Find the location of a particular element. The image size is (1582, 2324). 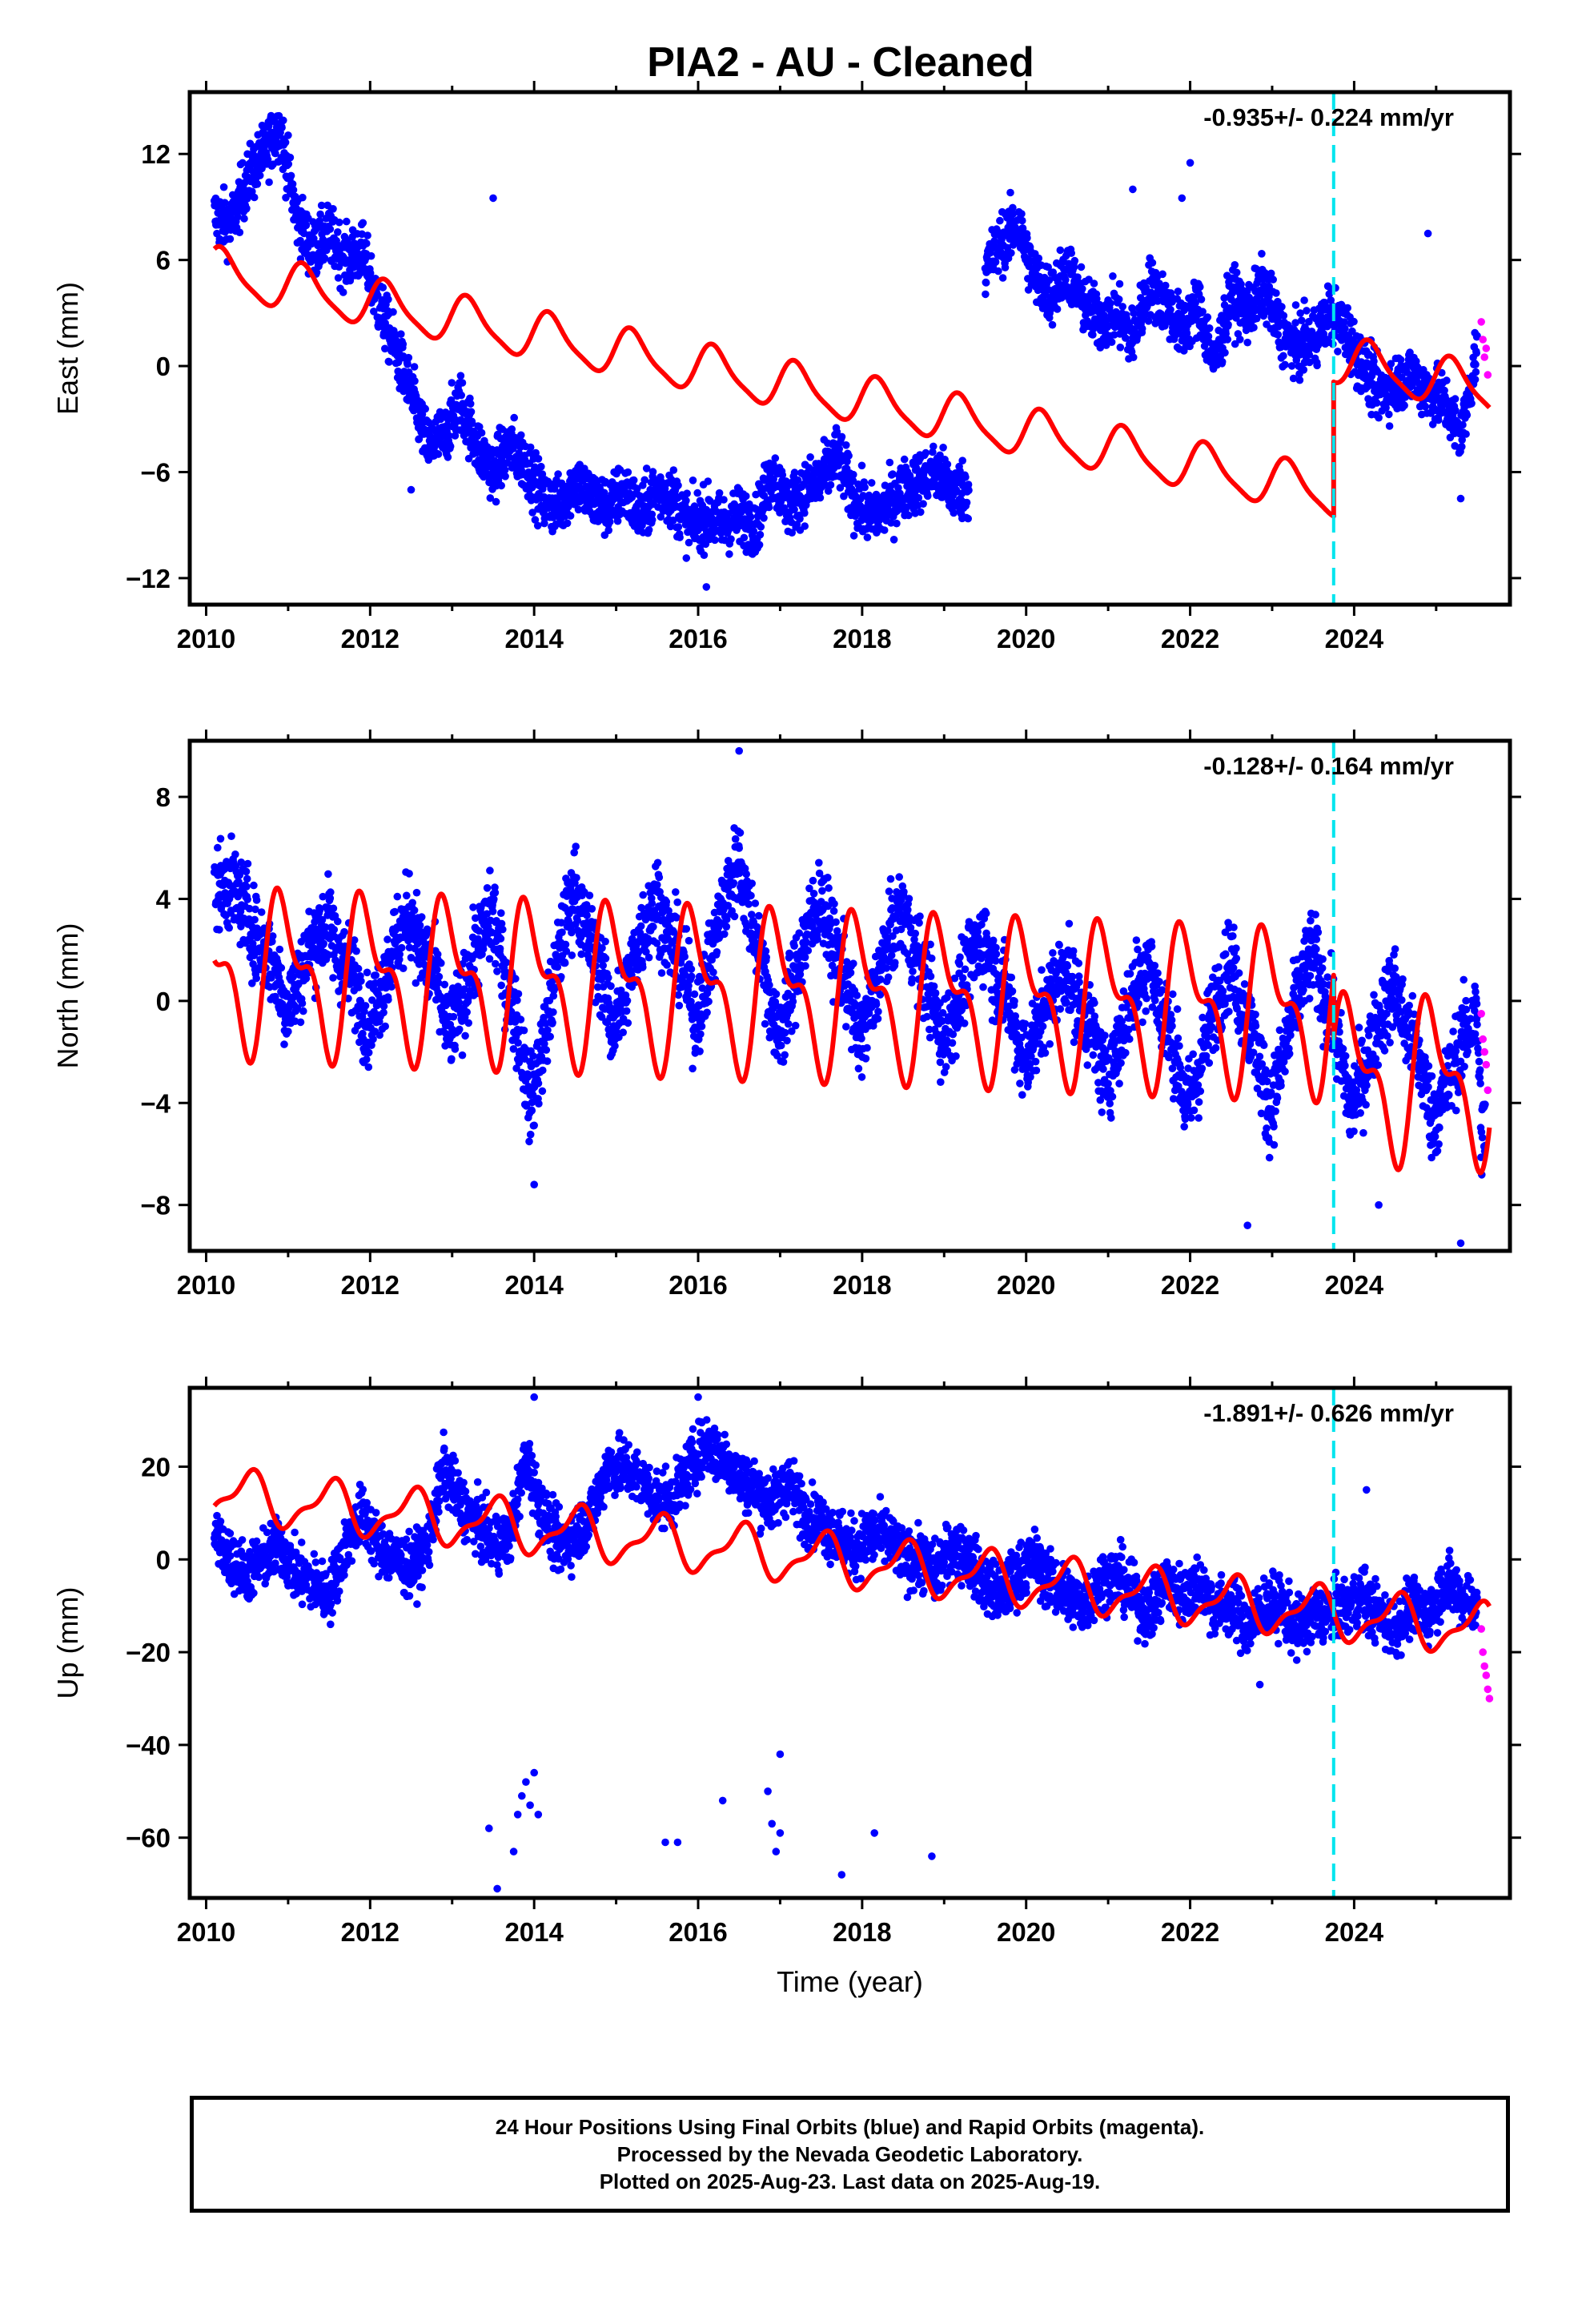

x-tick-label: 2024 is located at coordinates (1355, 638).